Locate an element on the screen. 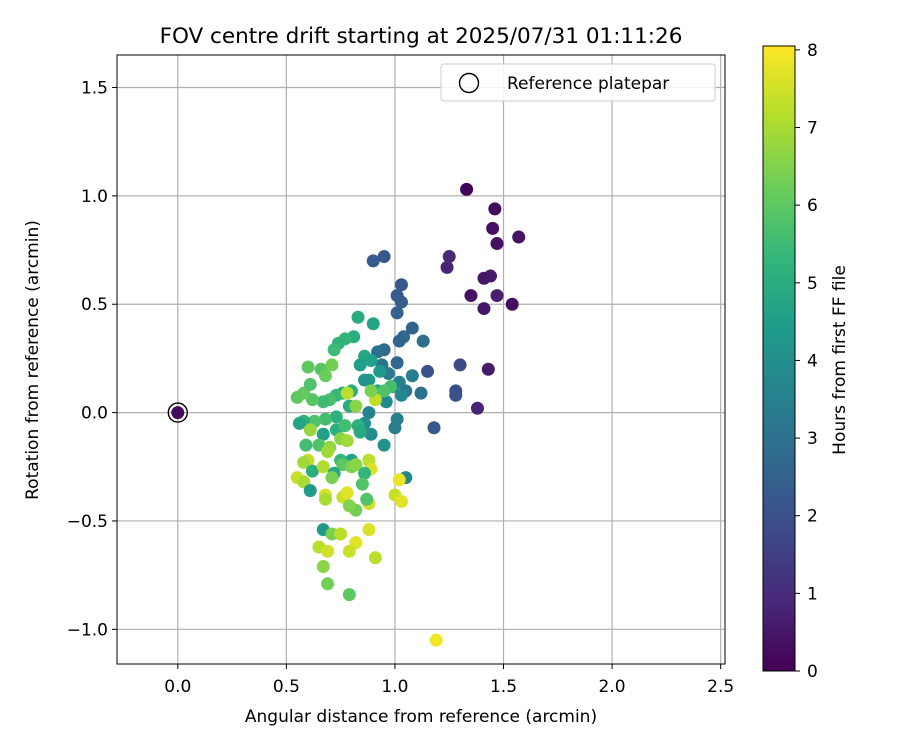  colorbar-tick-label: 2 is located at coordinates (812, 517).